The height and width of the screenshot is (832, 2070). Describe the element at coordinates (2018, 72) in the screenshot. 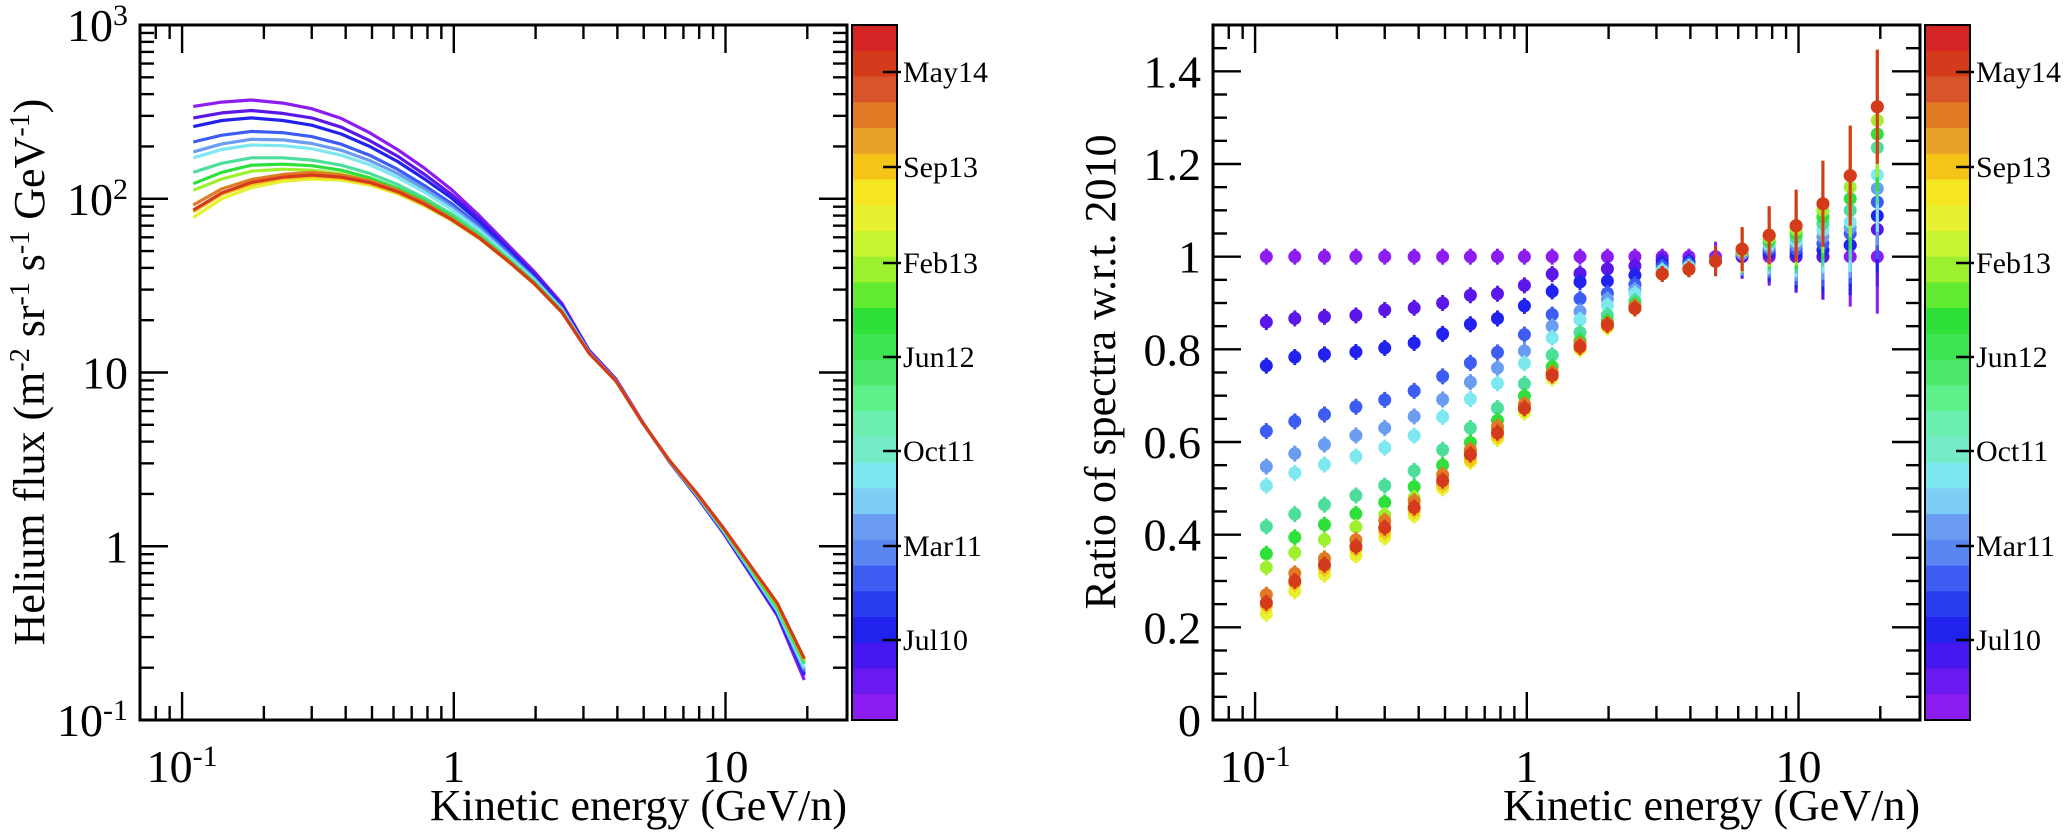

I see `ratio-colorbar-label: May14` at that location.